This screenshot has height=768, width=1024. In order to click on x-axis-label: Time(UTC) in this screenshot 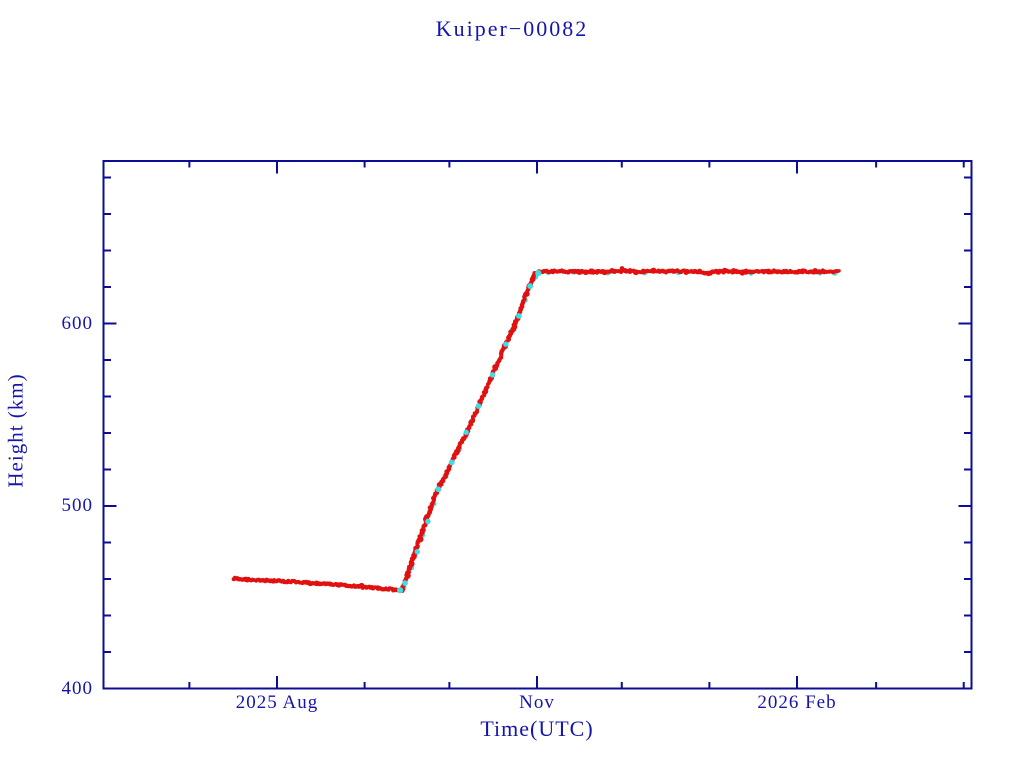, I will do `click(537, 728)`.